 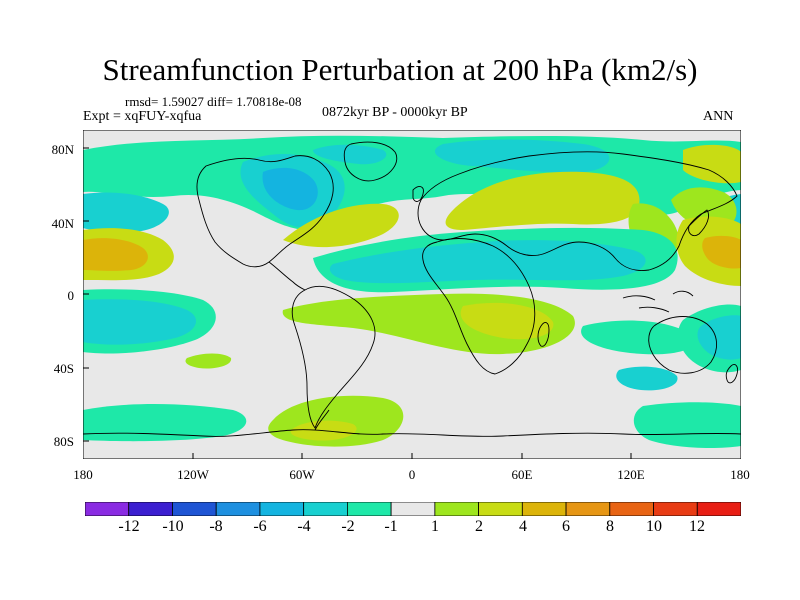 What do you see at coordinates (71, 295) in the screenshot?
I see `lat-label-0: 0` at bounding box center [71, 295].